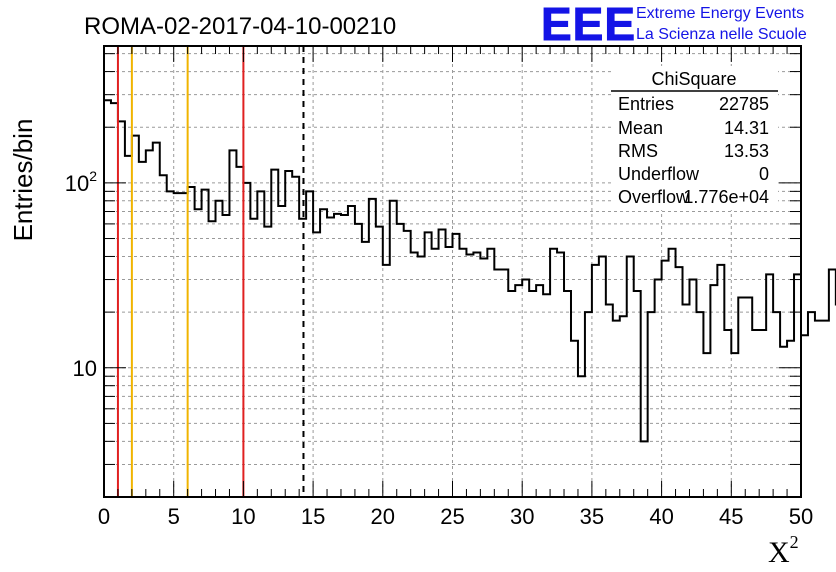  What do you see at coordinates (746, 151) in the screenshot?
I see `stats-value-rms: 13.53` at bounding box center [746, 151].